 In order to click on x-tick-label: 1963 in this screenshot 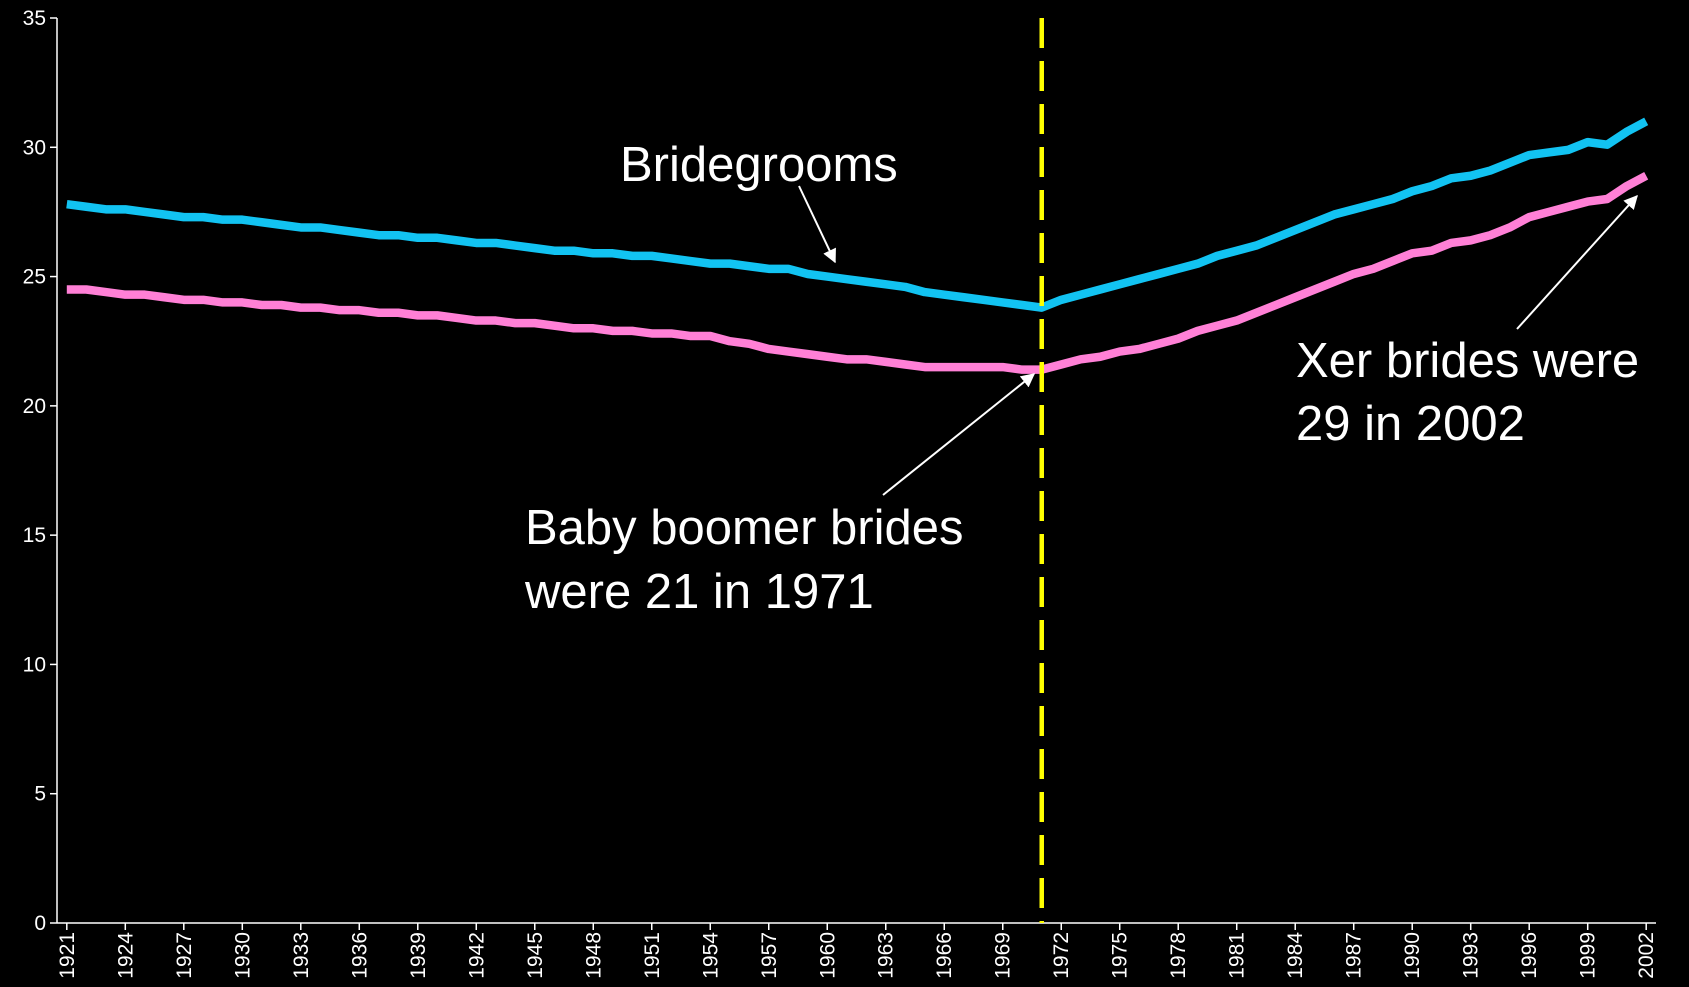, I will do `click(886, 955)`.